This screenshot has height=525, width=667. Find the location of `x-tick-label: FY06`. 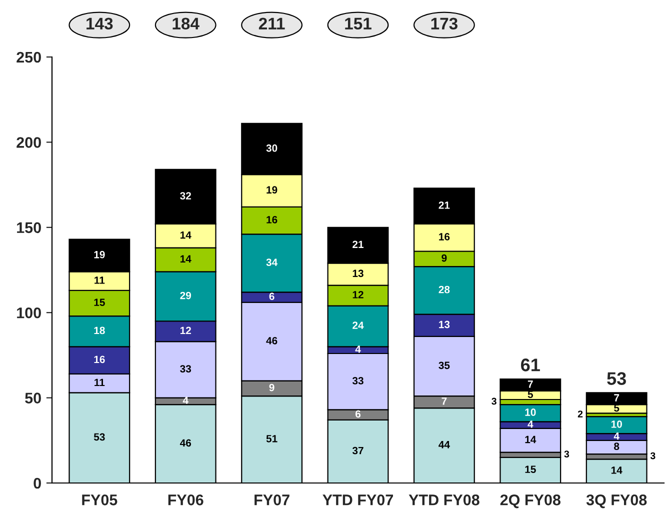

x-tick-label: FY06 is located at coordinates (186, 500).